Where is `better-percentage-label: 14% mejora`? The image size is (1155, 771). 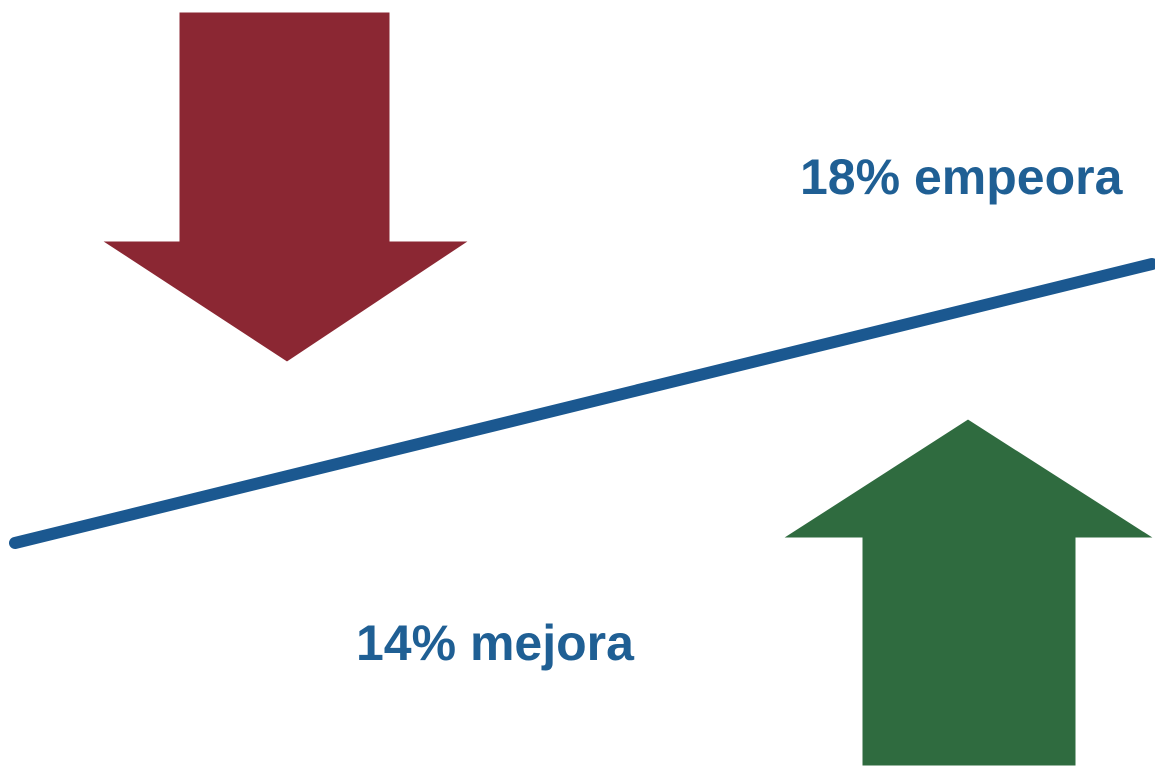
better-percentage-label: 14% mejora is located at coordinates (495, 643).